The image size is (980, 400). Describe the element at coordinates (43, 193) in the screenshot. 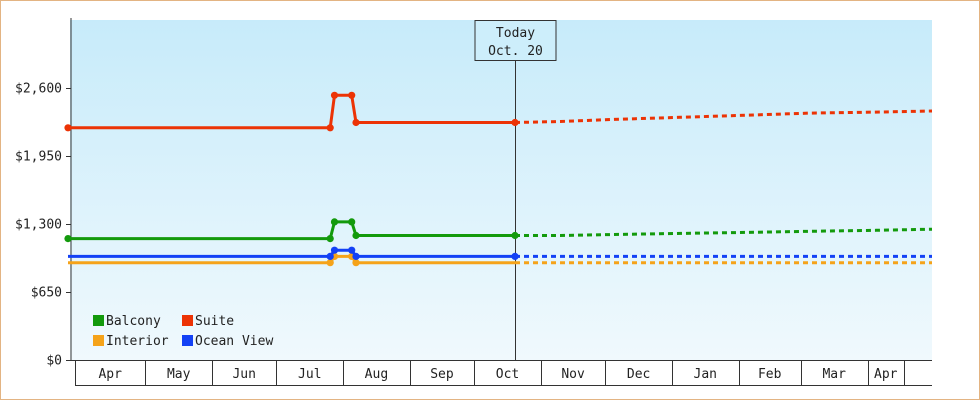

I see `y-axis: $0 $650 $1,300 $1,950 $2,600` at that location.